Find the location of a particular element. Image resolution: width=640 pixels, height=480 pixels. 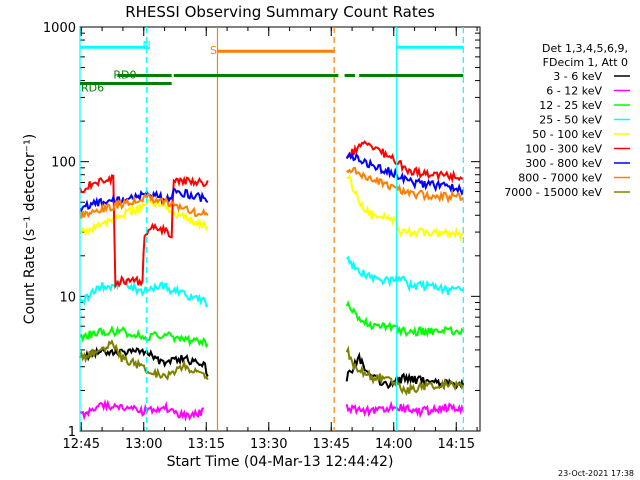

state-bar-label: RD0 is located at coordinates (124, 74).